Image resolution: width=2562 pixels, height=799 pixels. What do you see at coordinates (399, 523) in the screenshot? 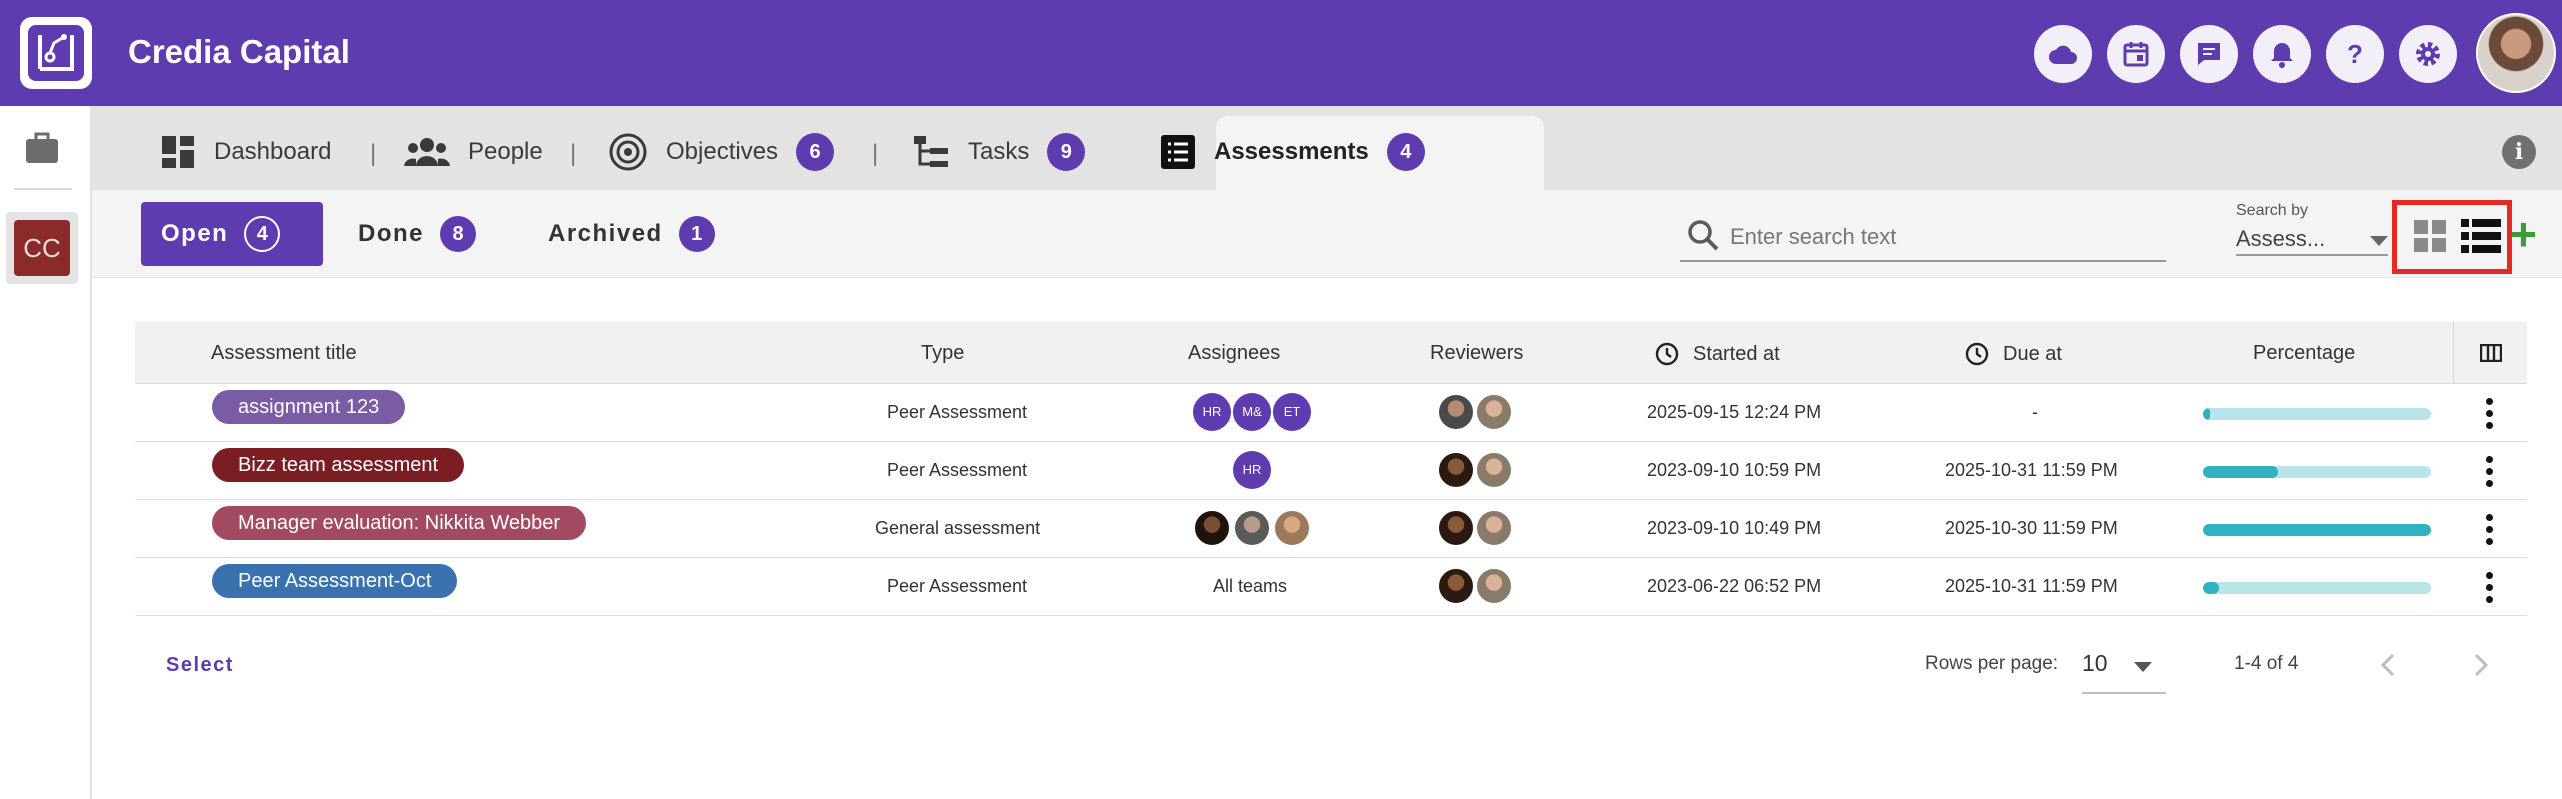
I see `assessment-title-chip: Manager evaluation: Nikkita Webber` at bounding box center [399, 523].